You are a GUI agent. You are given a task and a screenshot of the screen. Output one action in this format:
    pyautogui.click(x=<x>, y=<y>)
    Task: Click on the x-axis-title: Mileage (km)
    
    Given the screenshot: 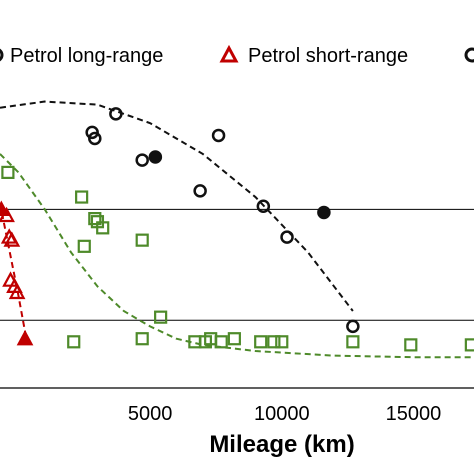 What is the action you would take?
    pyautogui.click(x=281, y=444)
    